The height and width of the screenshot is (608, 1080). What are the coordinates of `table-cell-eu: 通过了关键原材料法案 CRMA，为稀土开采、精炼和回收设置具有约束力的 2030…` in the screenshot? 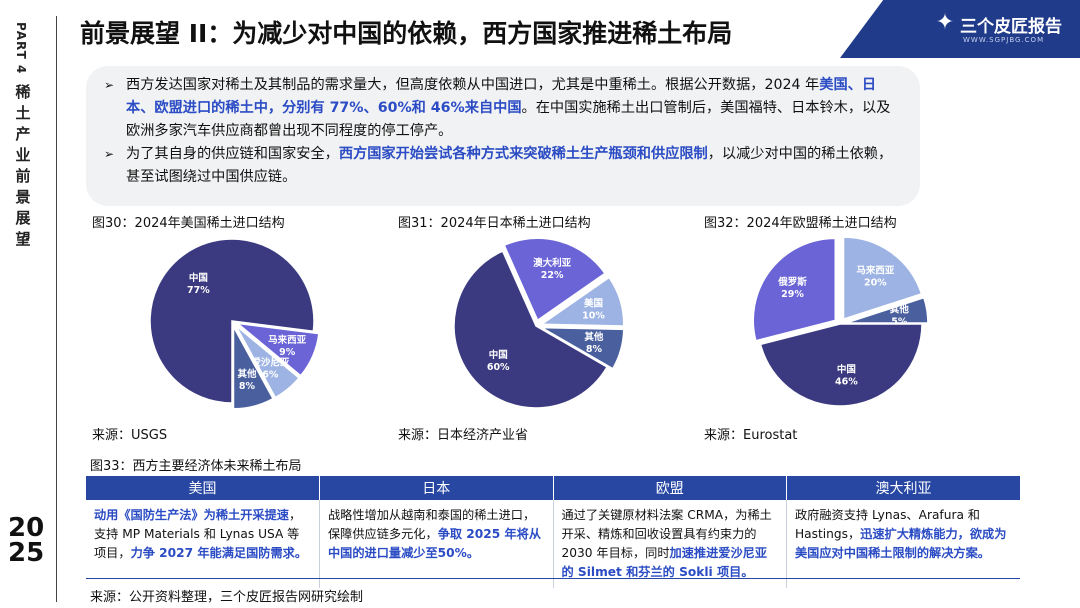 It's located at (670, 544).